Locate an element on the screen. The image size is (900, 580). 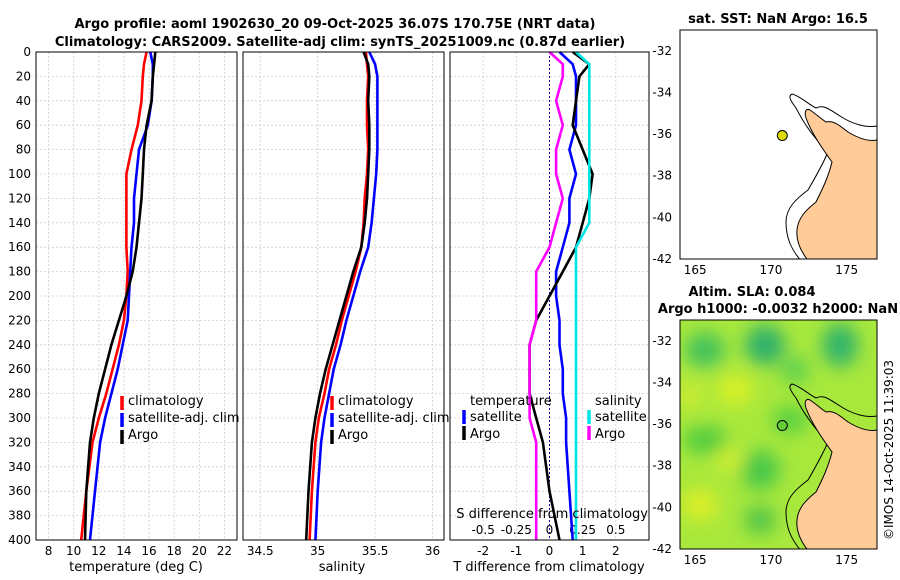
temperature-xlabel: temperature (deg C) is located at coordinates (136, 567).